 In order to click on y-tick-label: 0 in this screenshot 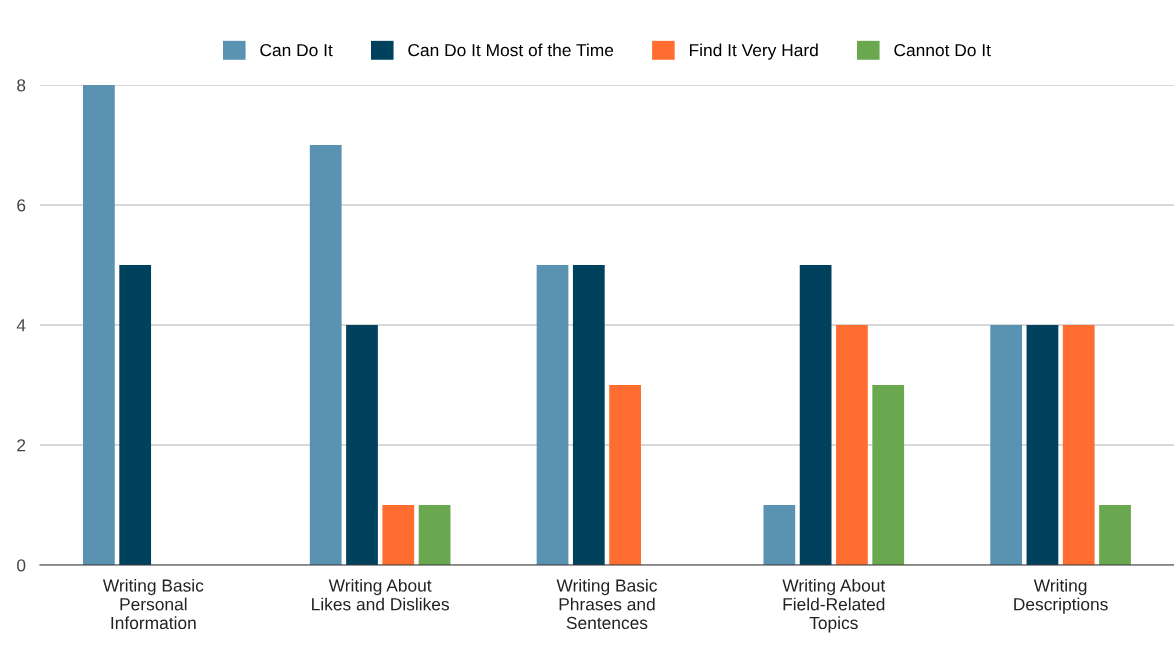, I will do `click(21, 565)`.